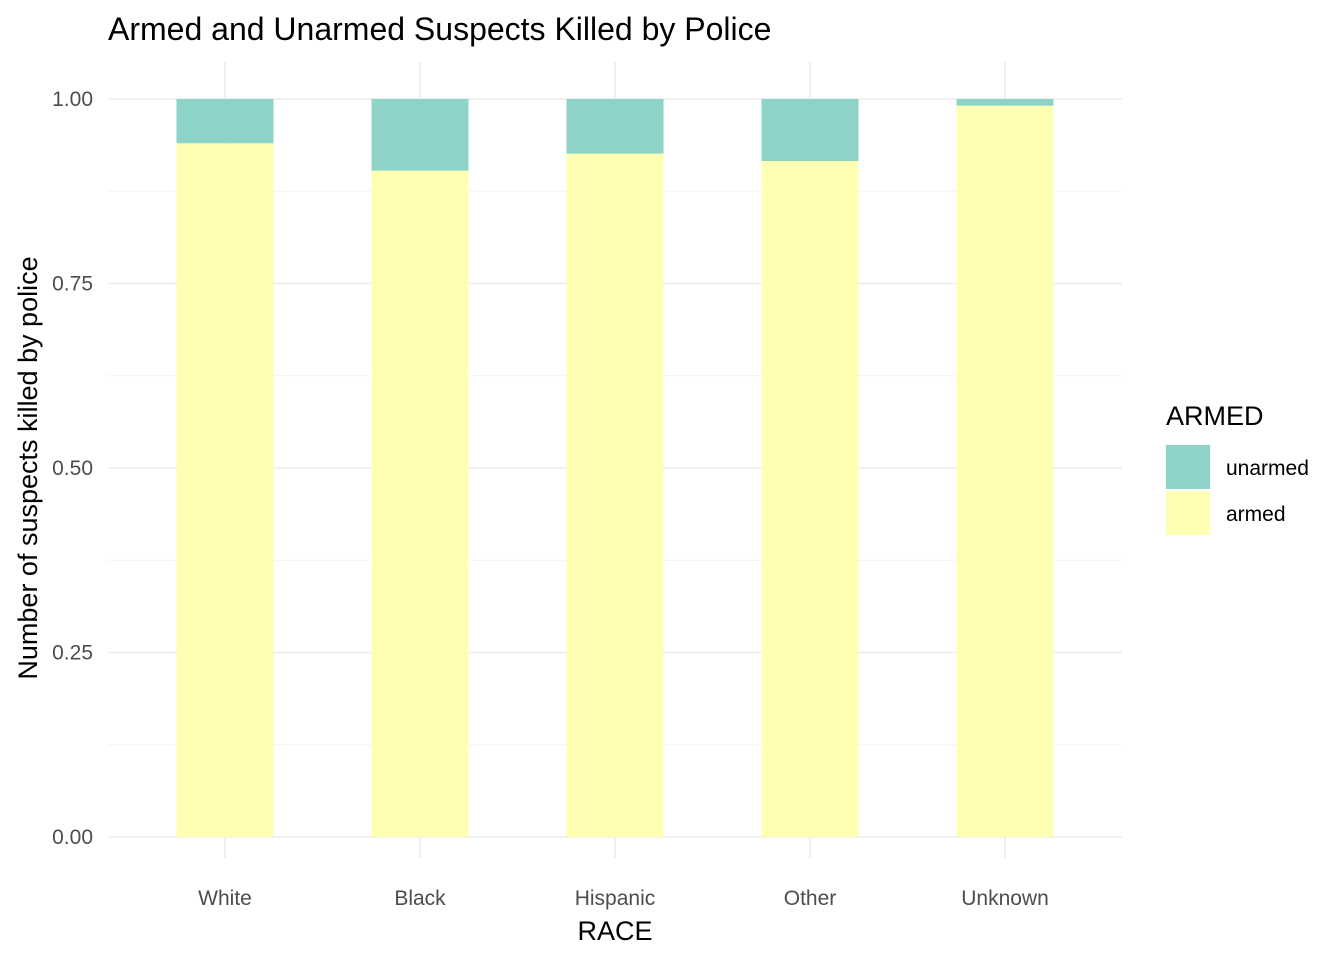 This screenshot has height=960, width=1344. Describe the element at coordinates (615, 495) in the screenshot. I see `bar-armed-hispanic` at that location.